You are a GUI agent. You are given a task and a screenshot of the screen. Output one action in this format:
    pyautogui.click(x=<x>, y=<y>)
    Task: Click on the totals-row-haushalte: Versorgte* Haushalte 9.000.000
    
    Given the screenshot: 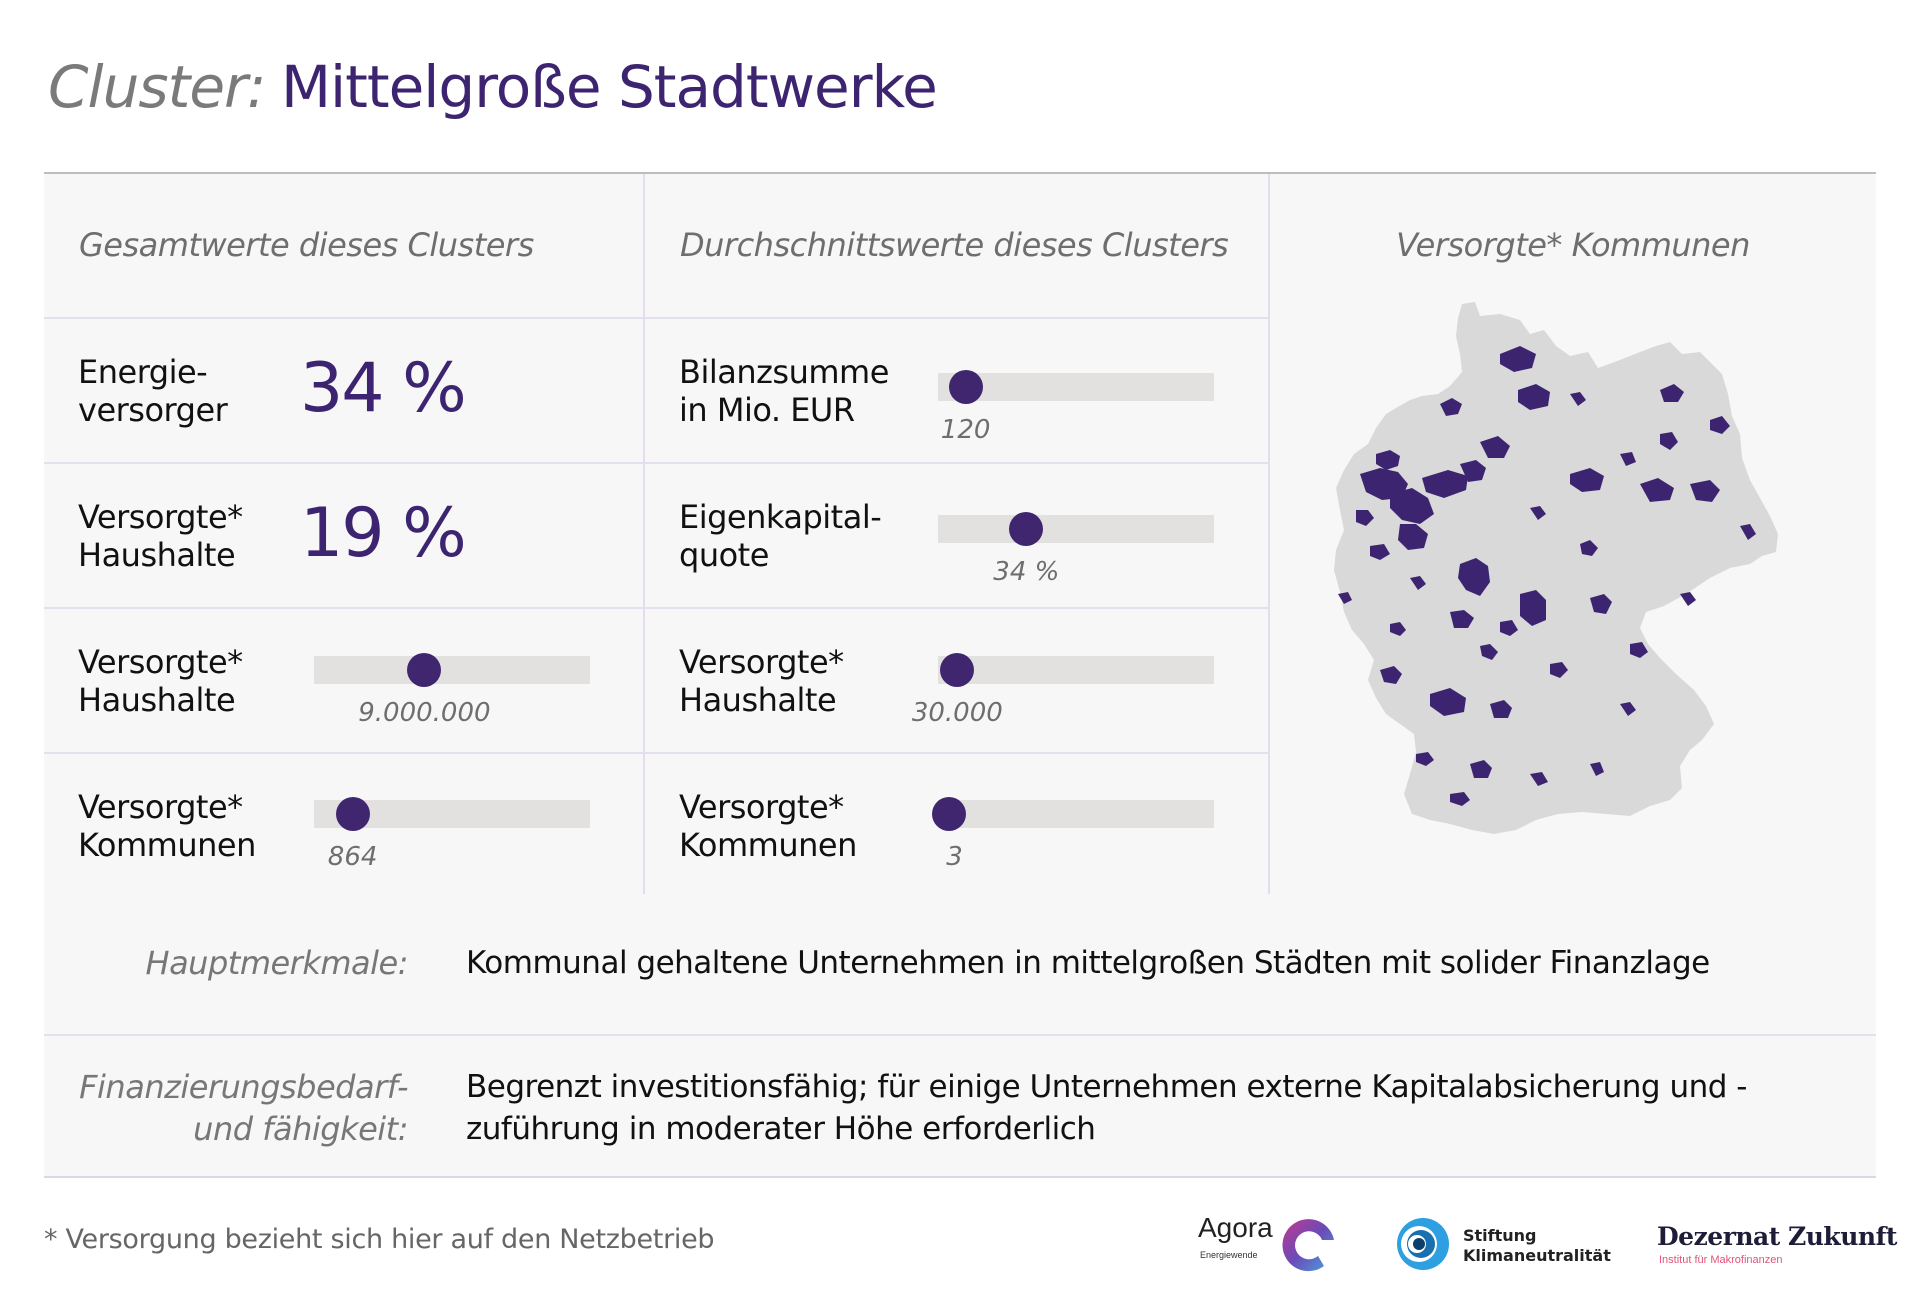 What is the action you would take?
    pyautogui.click(x=343, y=681)
    